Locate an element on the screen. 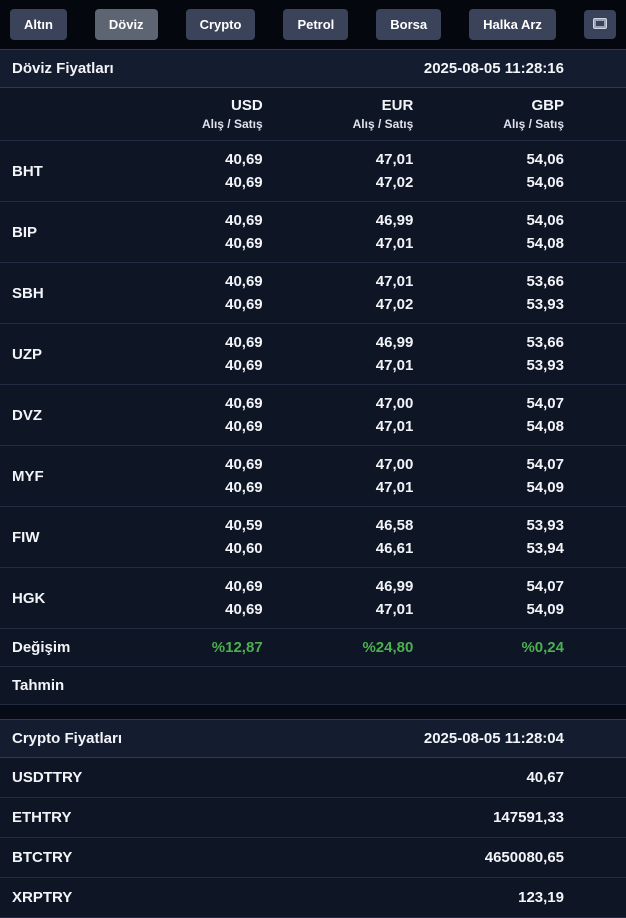 This screenshot has height=918, width=626. eur-cell: 46,99 47,01 is located at coordinates (338, 354).